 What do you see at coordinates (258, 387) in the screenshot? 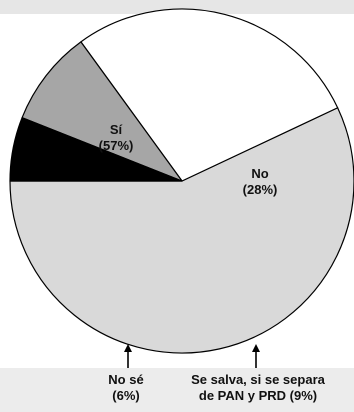
I see `slice-label-se-salva: Se salva, si se separa de PAN y PRD (9%)` at bounding box center [258, 387].